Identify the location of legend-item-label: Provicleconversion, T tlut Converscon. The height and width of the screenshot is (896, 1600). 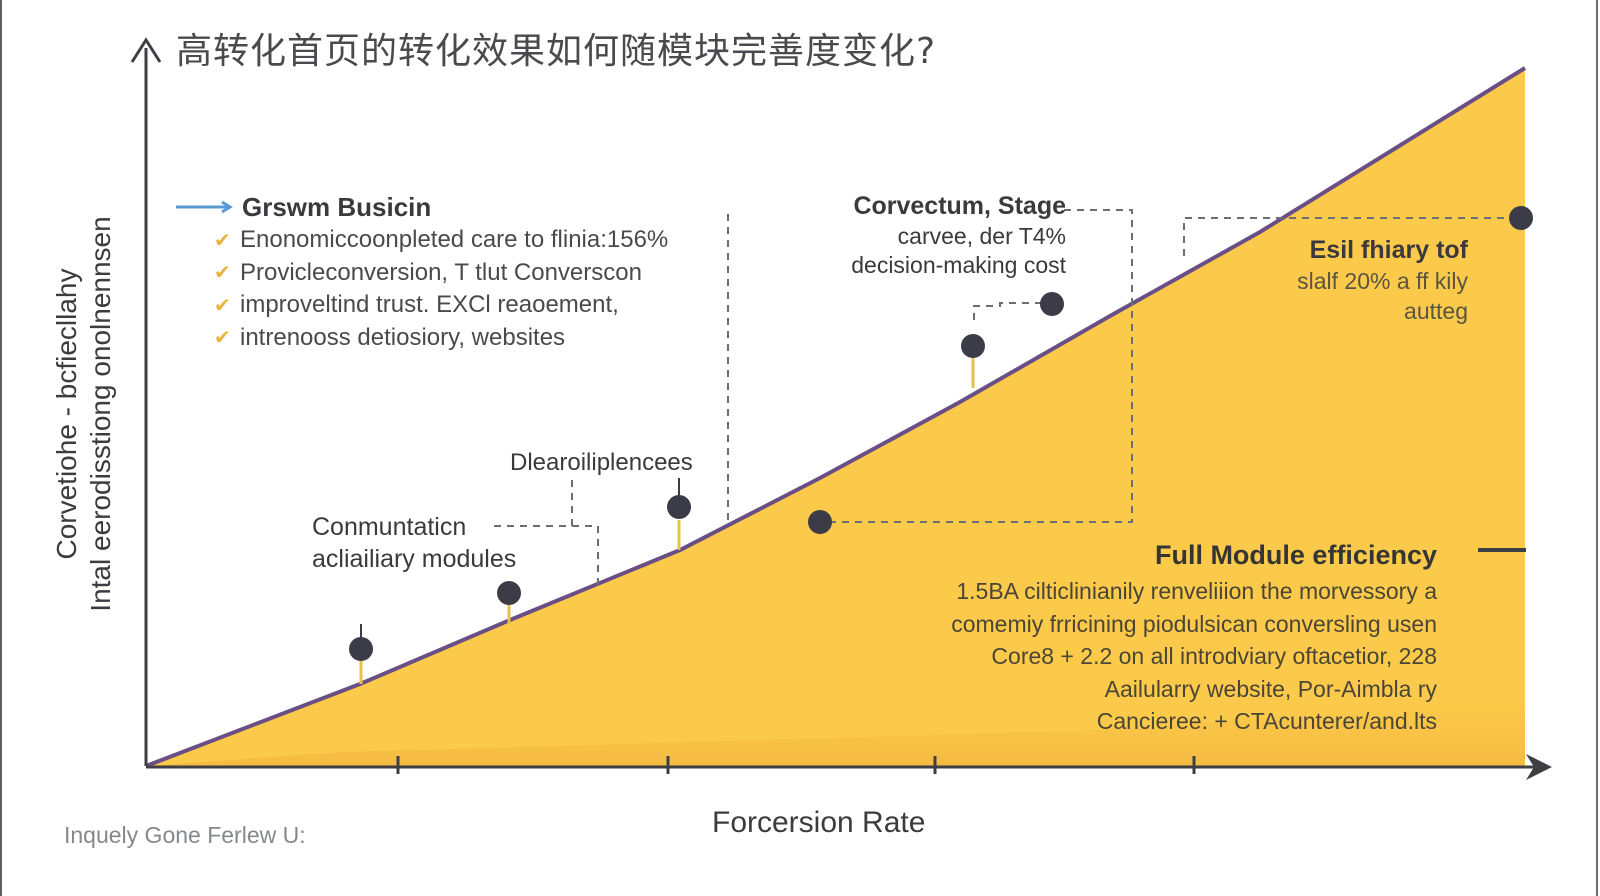
(441, 272).